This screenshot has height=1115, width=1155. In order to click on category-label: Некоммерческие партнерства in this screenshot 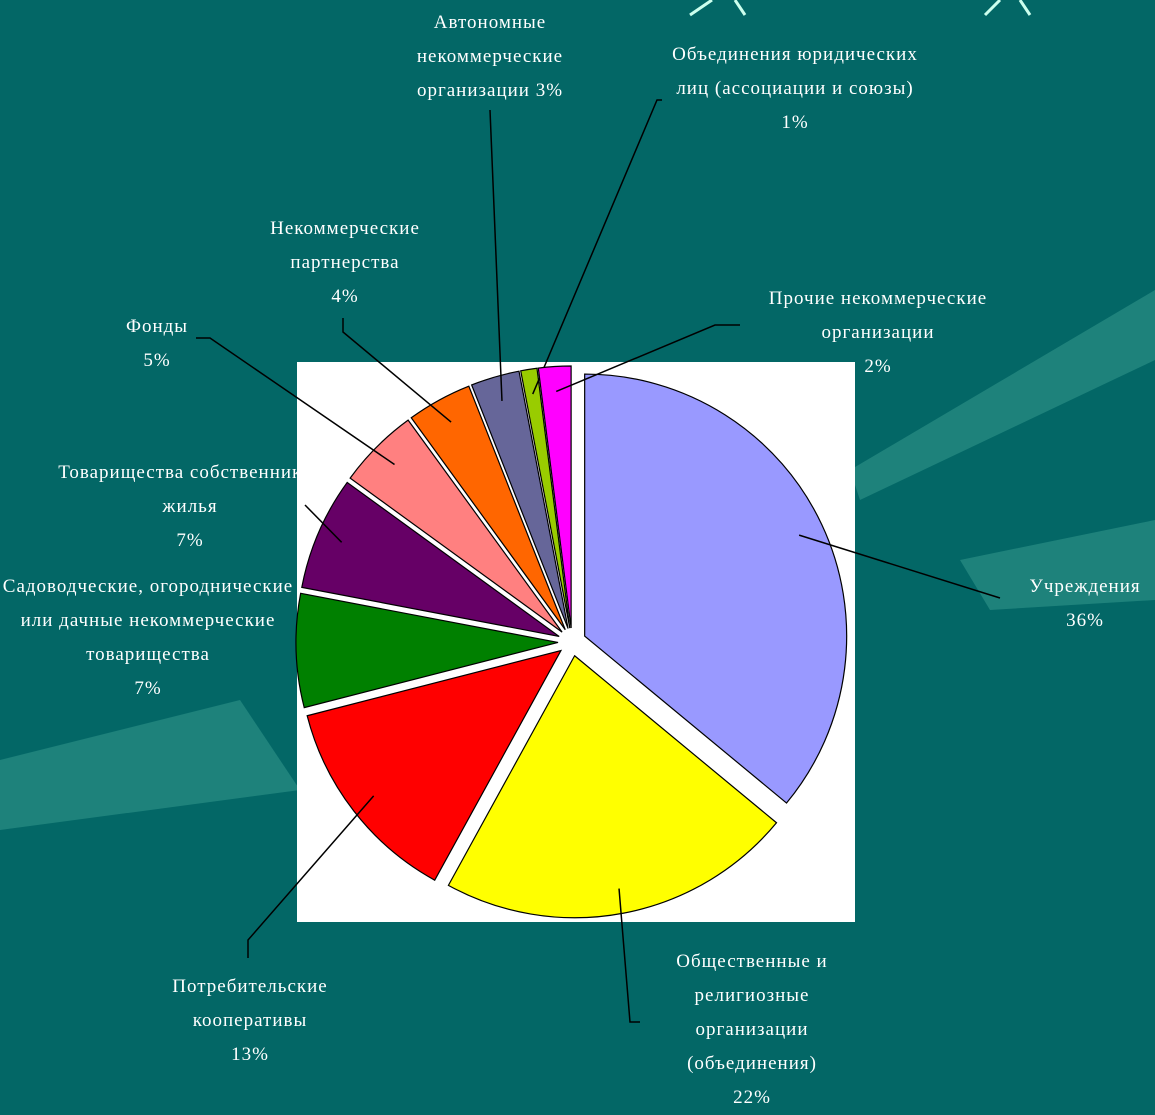, I will do `click(345, 245)`.